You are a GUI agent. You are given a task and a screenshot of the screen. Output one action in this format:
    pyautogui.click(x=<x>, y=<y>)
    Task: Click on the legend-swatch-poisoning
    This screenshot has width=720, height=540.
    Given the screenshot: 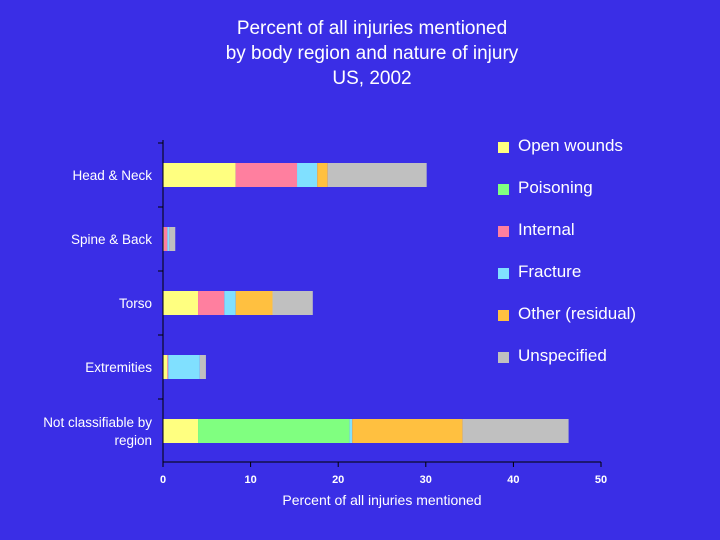 What is the action you would take?
    pyautogui.click(x=503, y=189)
    